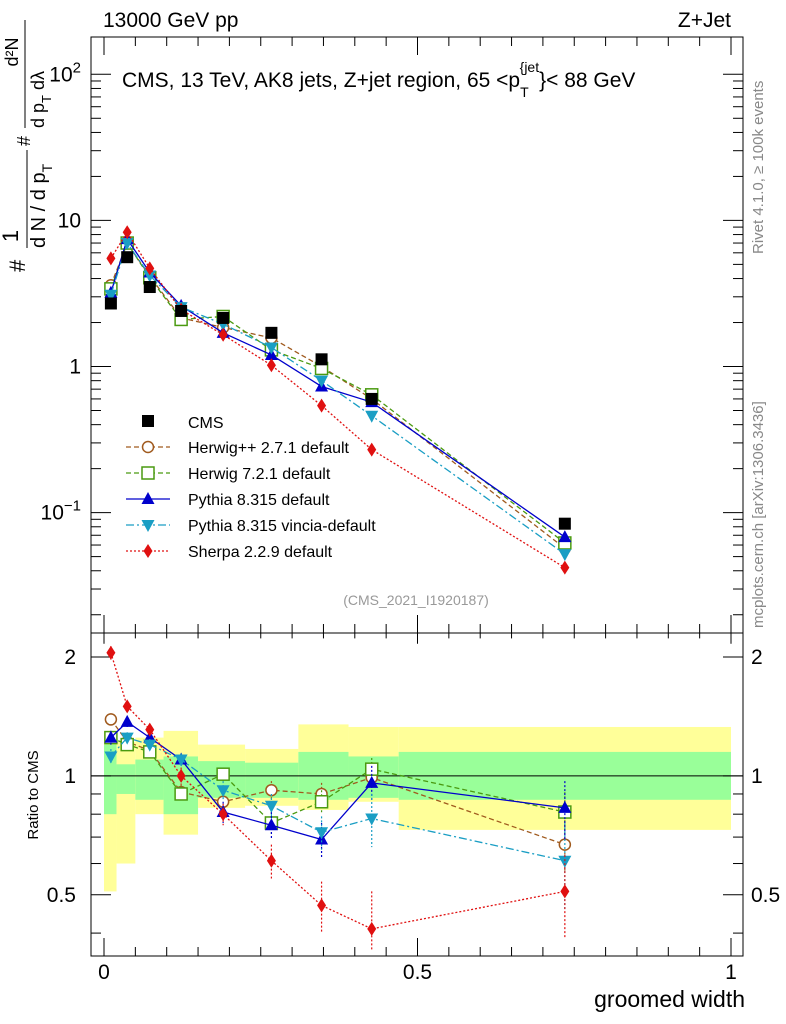 The height and width of the screenshot is (1024, 786). What do you see at coordinates (148, 526) in the screenshot?
I see `legend-marker-pythia-8-315-vincia-default` at bounding box center [148, 526].